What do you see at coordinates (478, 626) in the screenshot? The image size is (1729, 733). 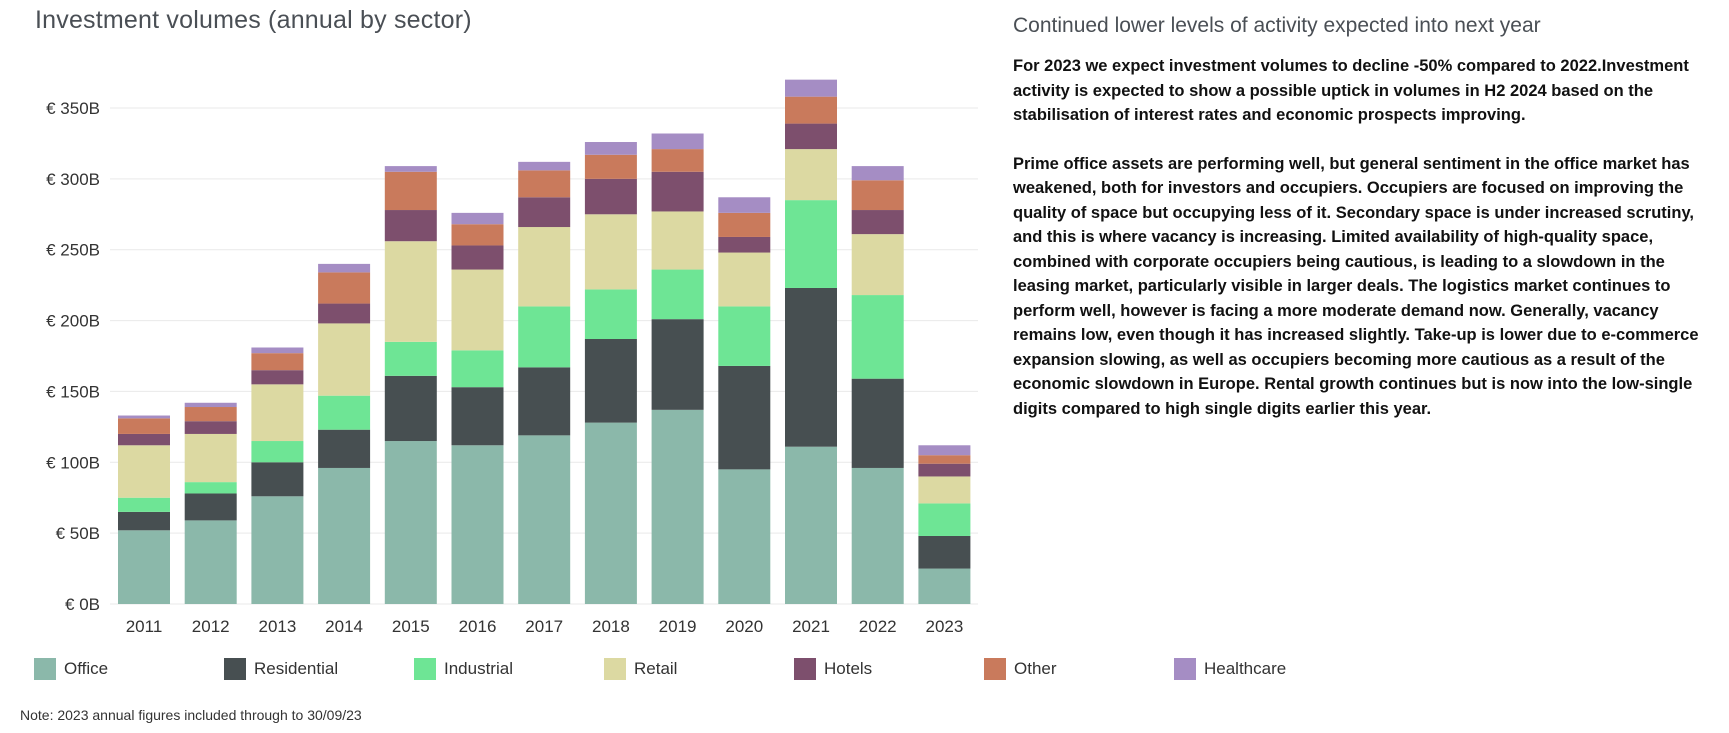 I see `x-tick-label: 2016` at bounding box center [478, 626].